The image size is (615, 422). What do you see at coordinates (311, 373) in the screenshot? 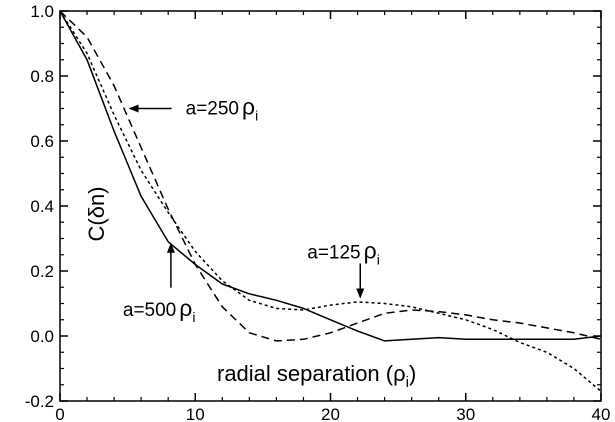
I see `x-axis-title-main: radial separation (ρ` at bounding box center [311, 373].